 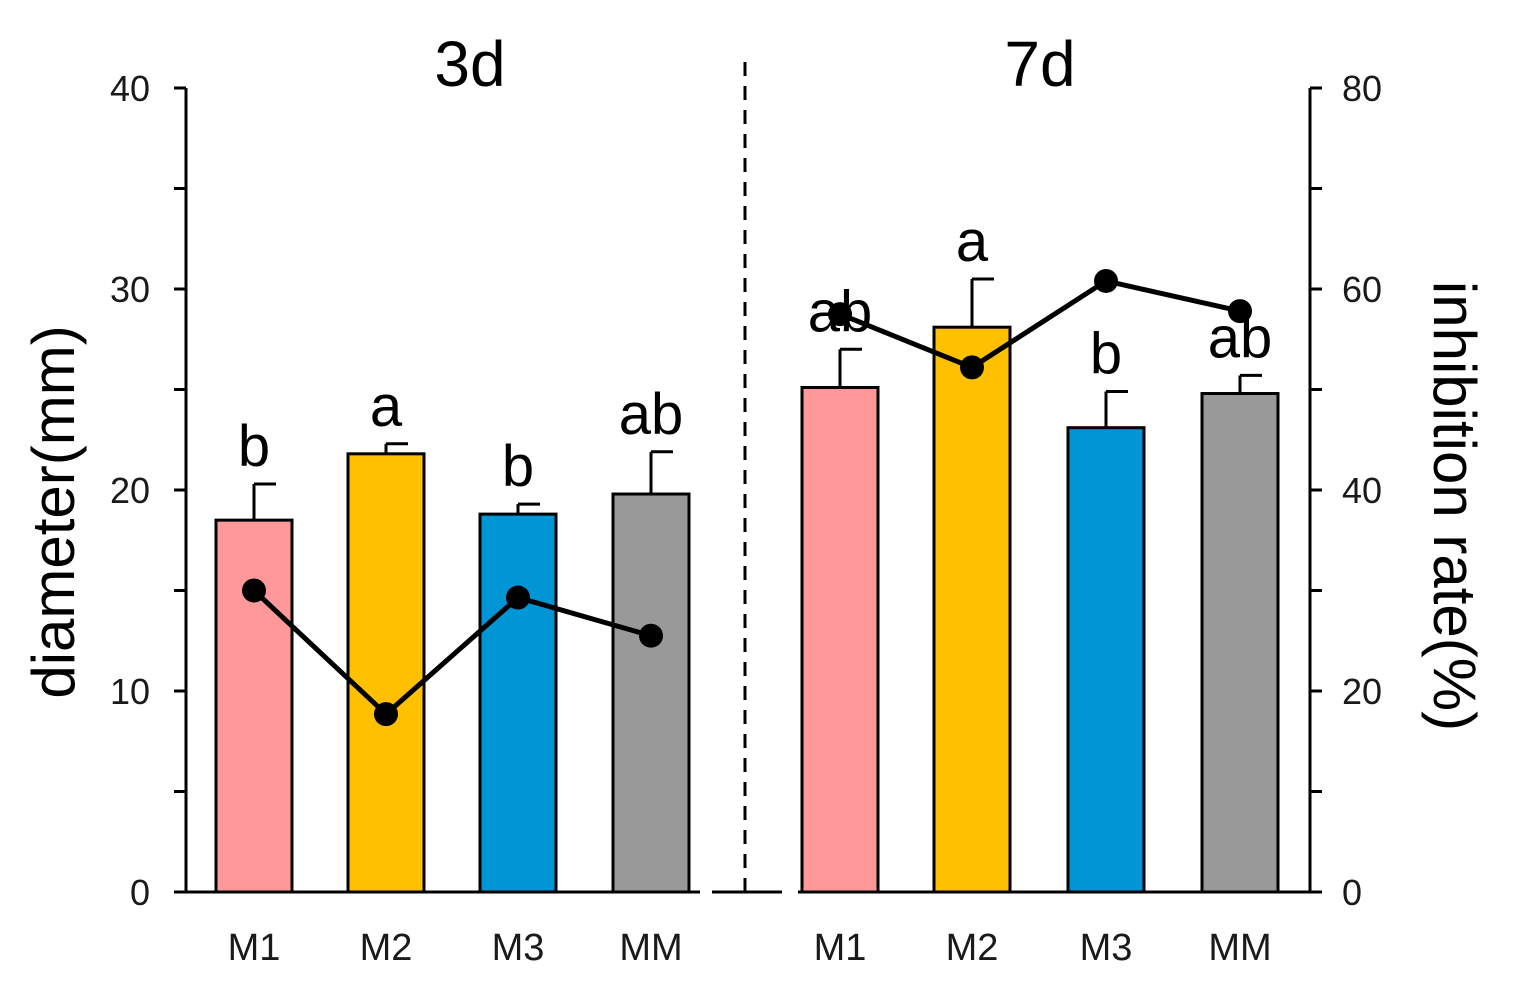 I want to click on category-label-7d-M2: M2, so click(x=972, y=948).